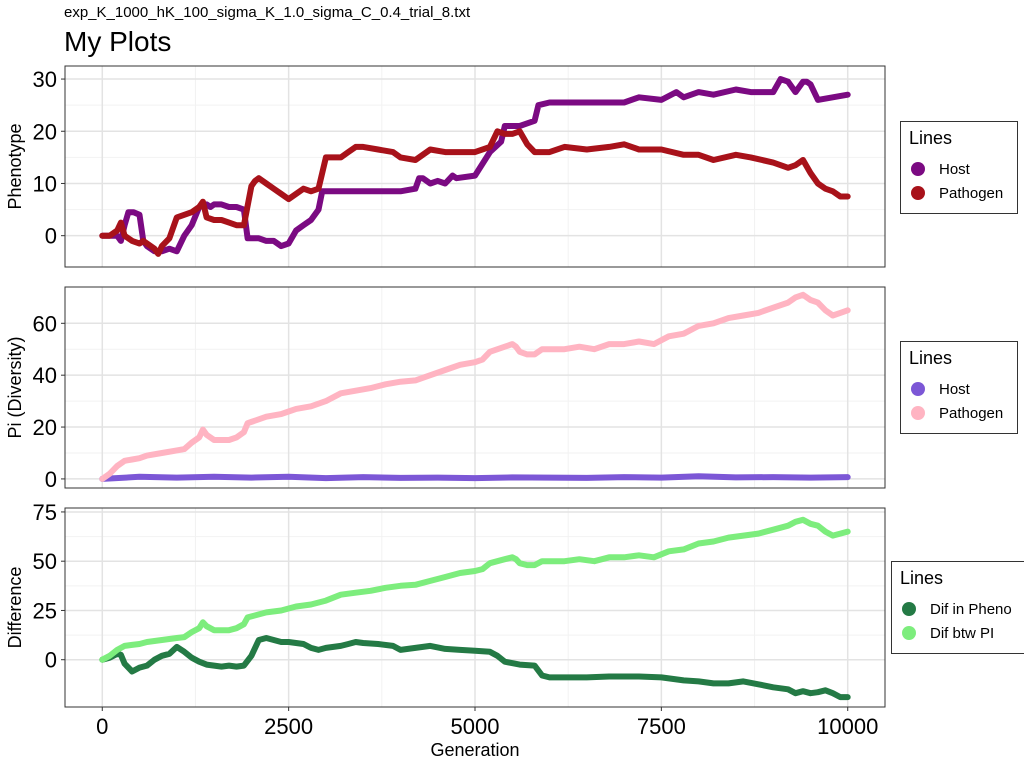 The image size is (1024, 768). What do you see at coordinates (475, 589) in the screenshot?
I see `series-line-dif-btw-pi` at bounding box center [475, 589].